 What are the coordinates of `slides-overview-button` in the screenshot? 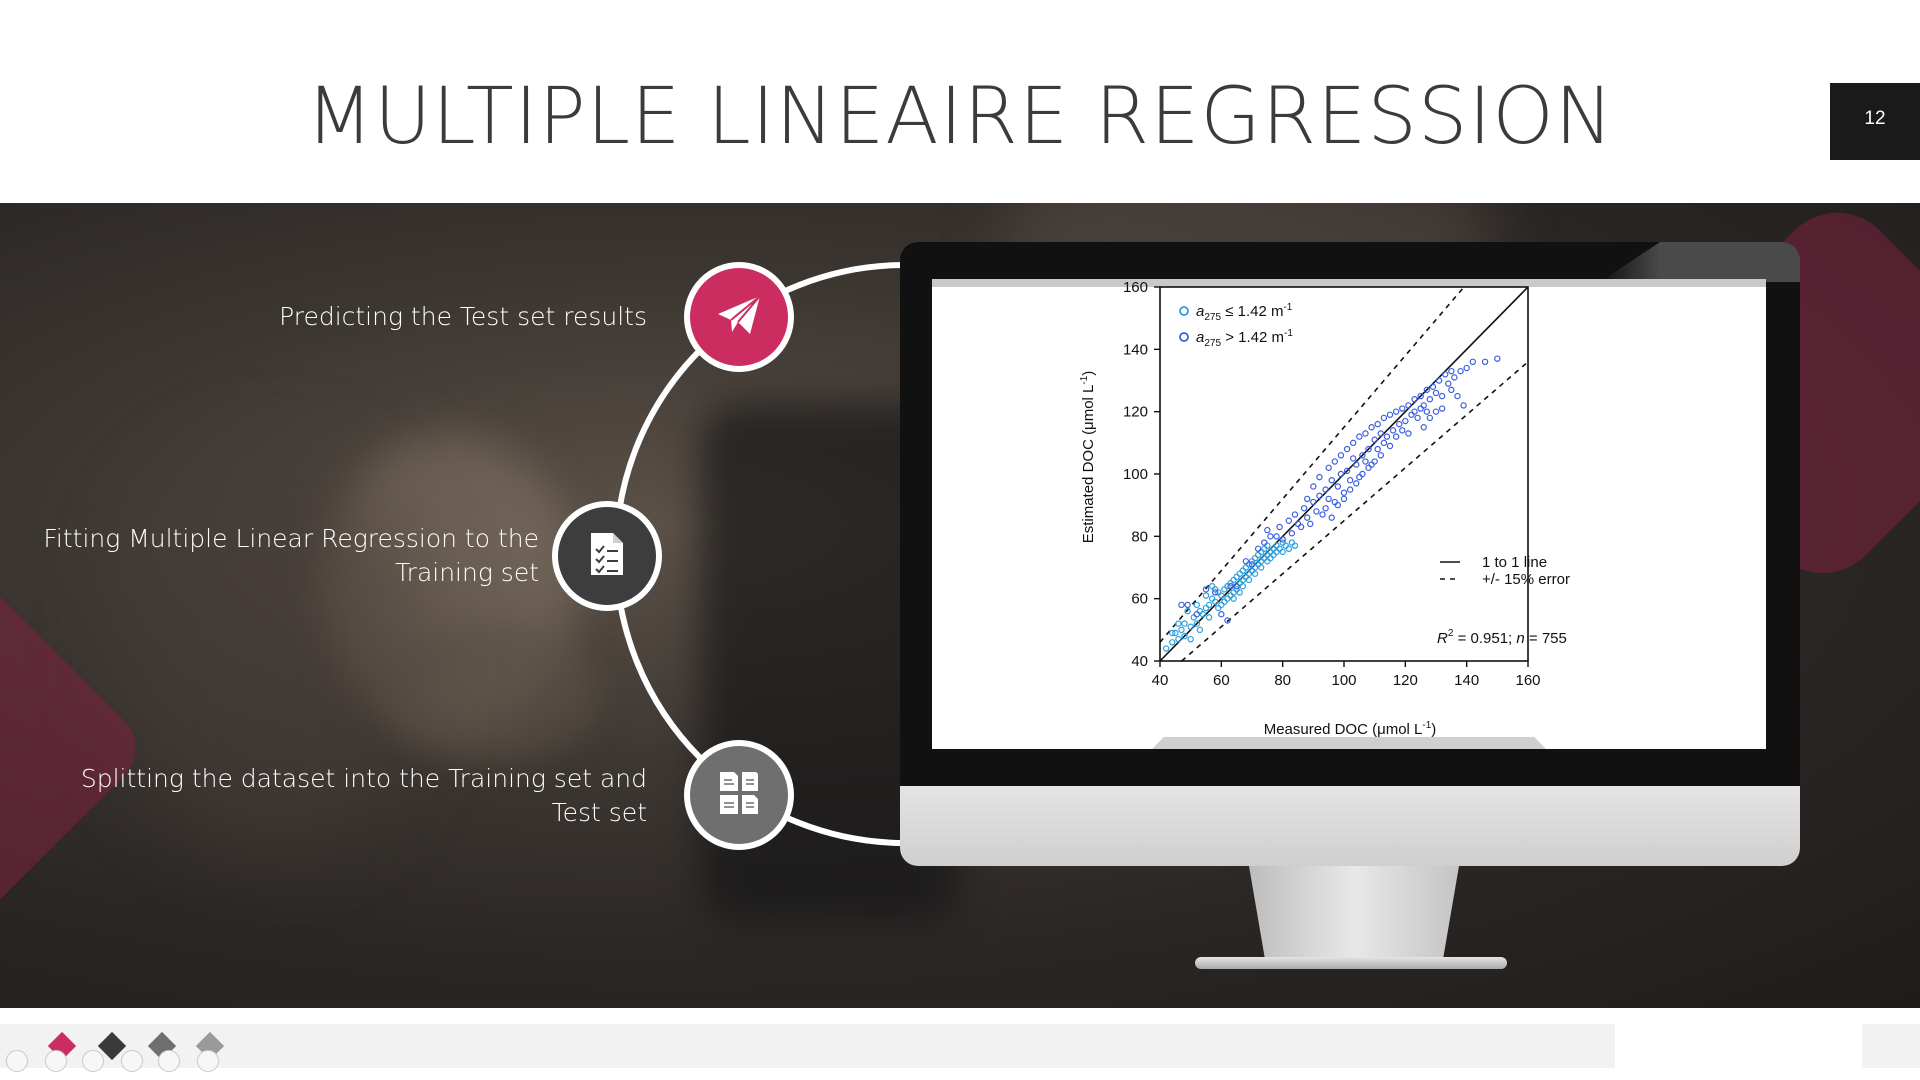 It's located at (132, 1061).